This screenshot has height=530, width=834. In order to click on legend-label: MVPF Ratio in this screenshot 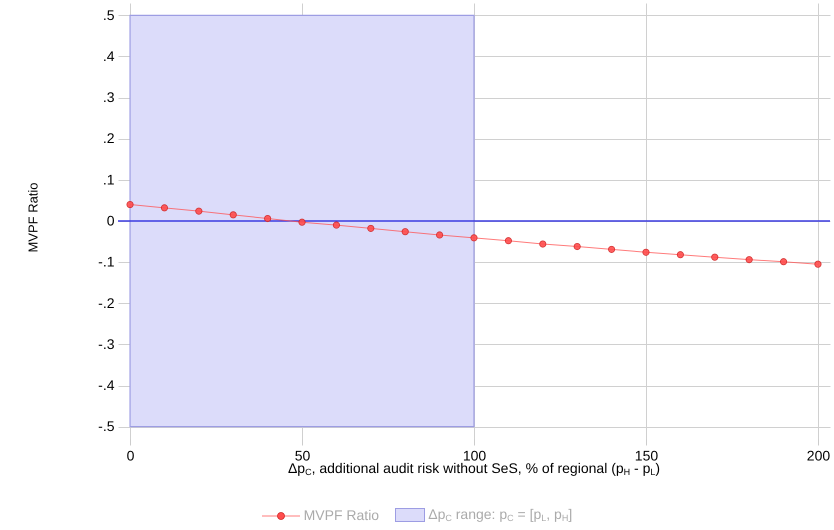, I will do `click(341, 514)`.